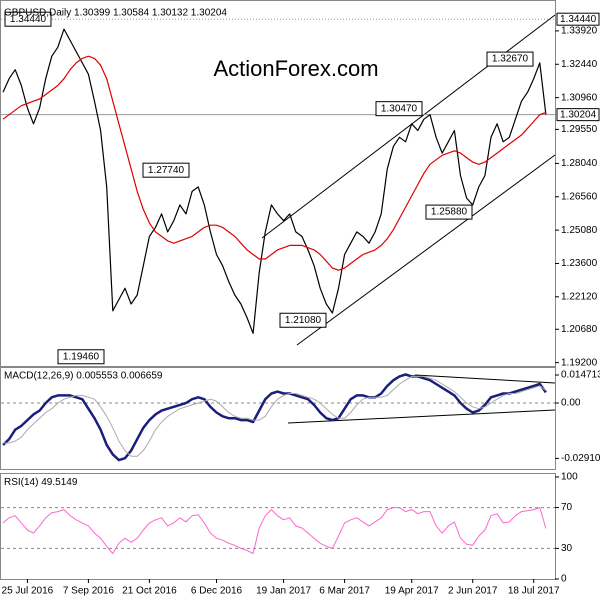 This screenshot has height=600, width=600. I want to click on y-tick-label: 1.33920, so click(579, 31).